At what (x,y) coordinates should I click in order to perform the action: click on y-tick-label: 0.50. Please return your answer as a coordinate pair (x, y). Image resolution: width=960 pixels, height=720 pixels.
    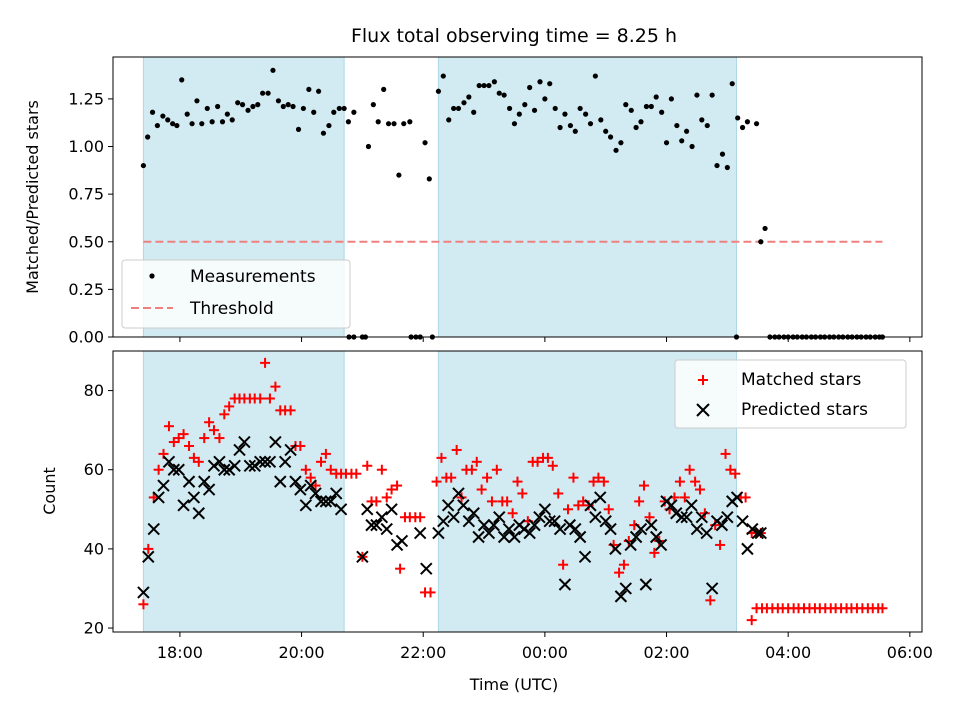
    Looking at the image, I should click on (86, 241).